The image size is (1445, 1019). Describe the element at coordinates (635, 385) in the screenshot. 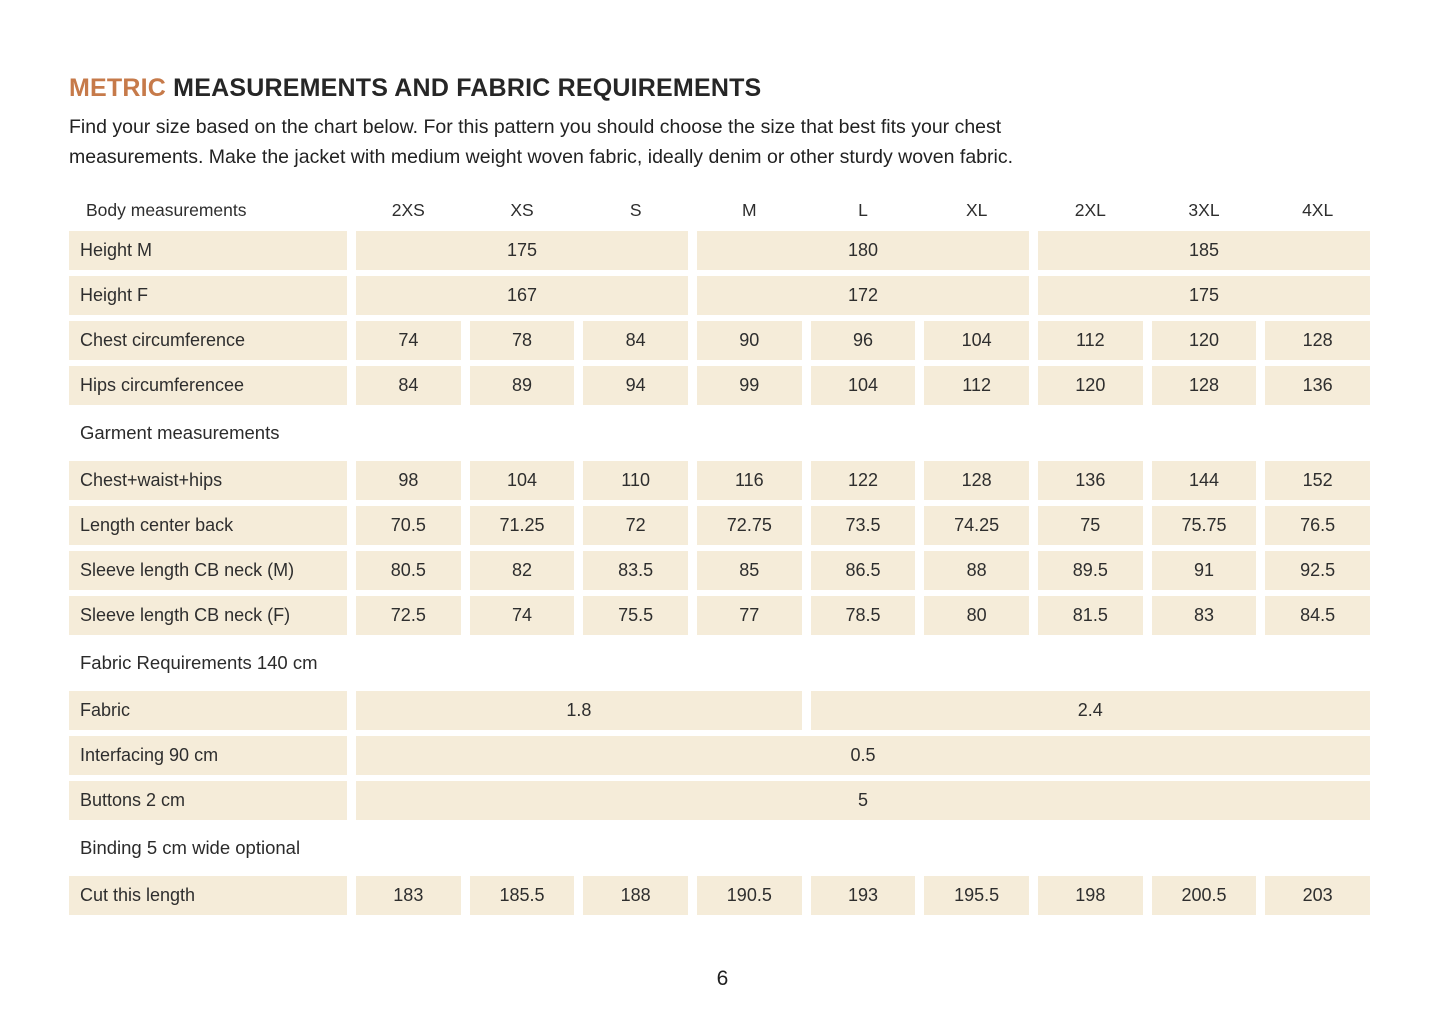

I see `table-cell: 94` at that location.